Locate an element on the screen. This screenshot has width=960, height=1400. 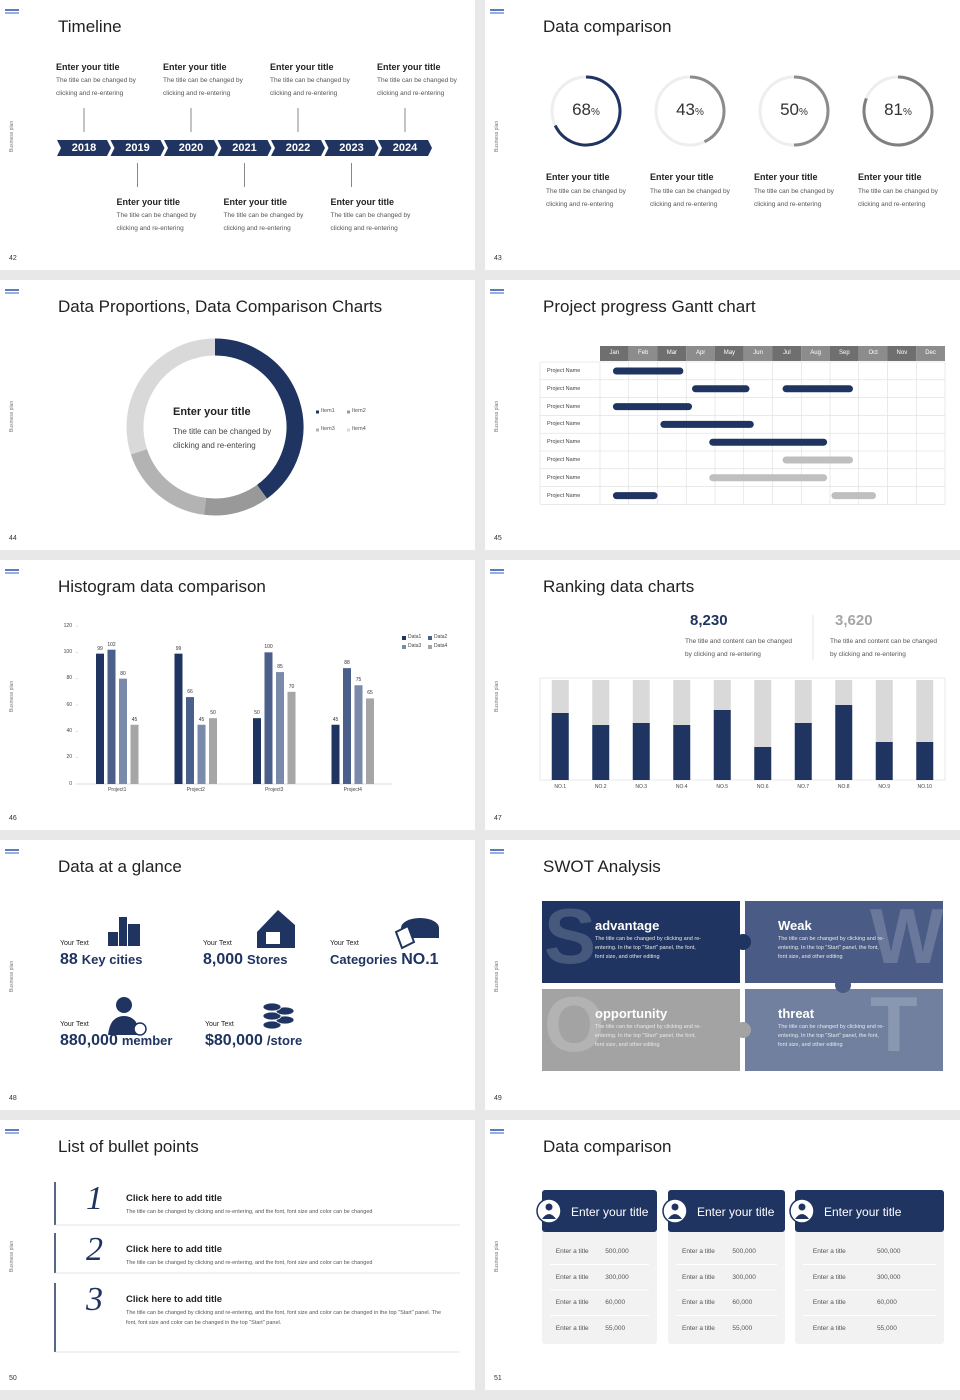
x-tick-label: Project2 is located at coordinates (195, 790).